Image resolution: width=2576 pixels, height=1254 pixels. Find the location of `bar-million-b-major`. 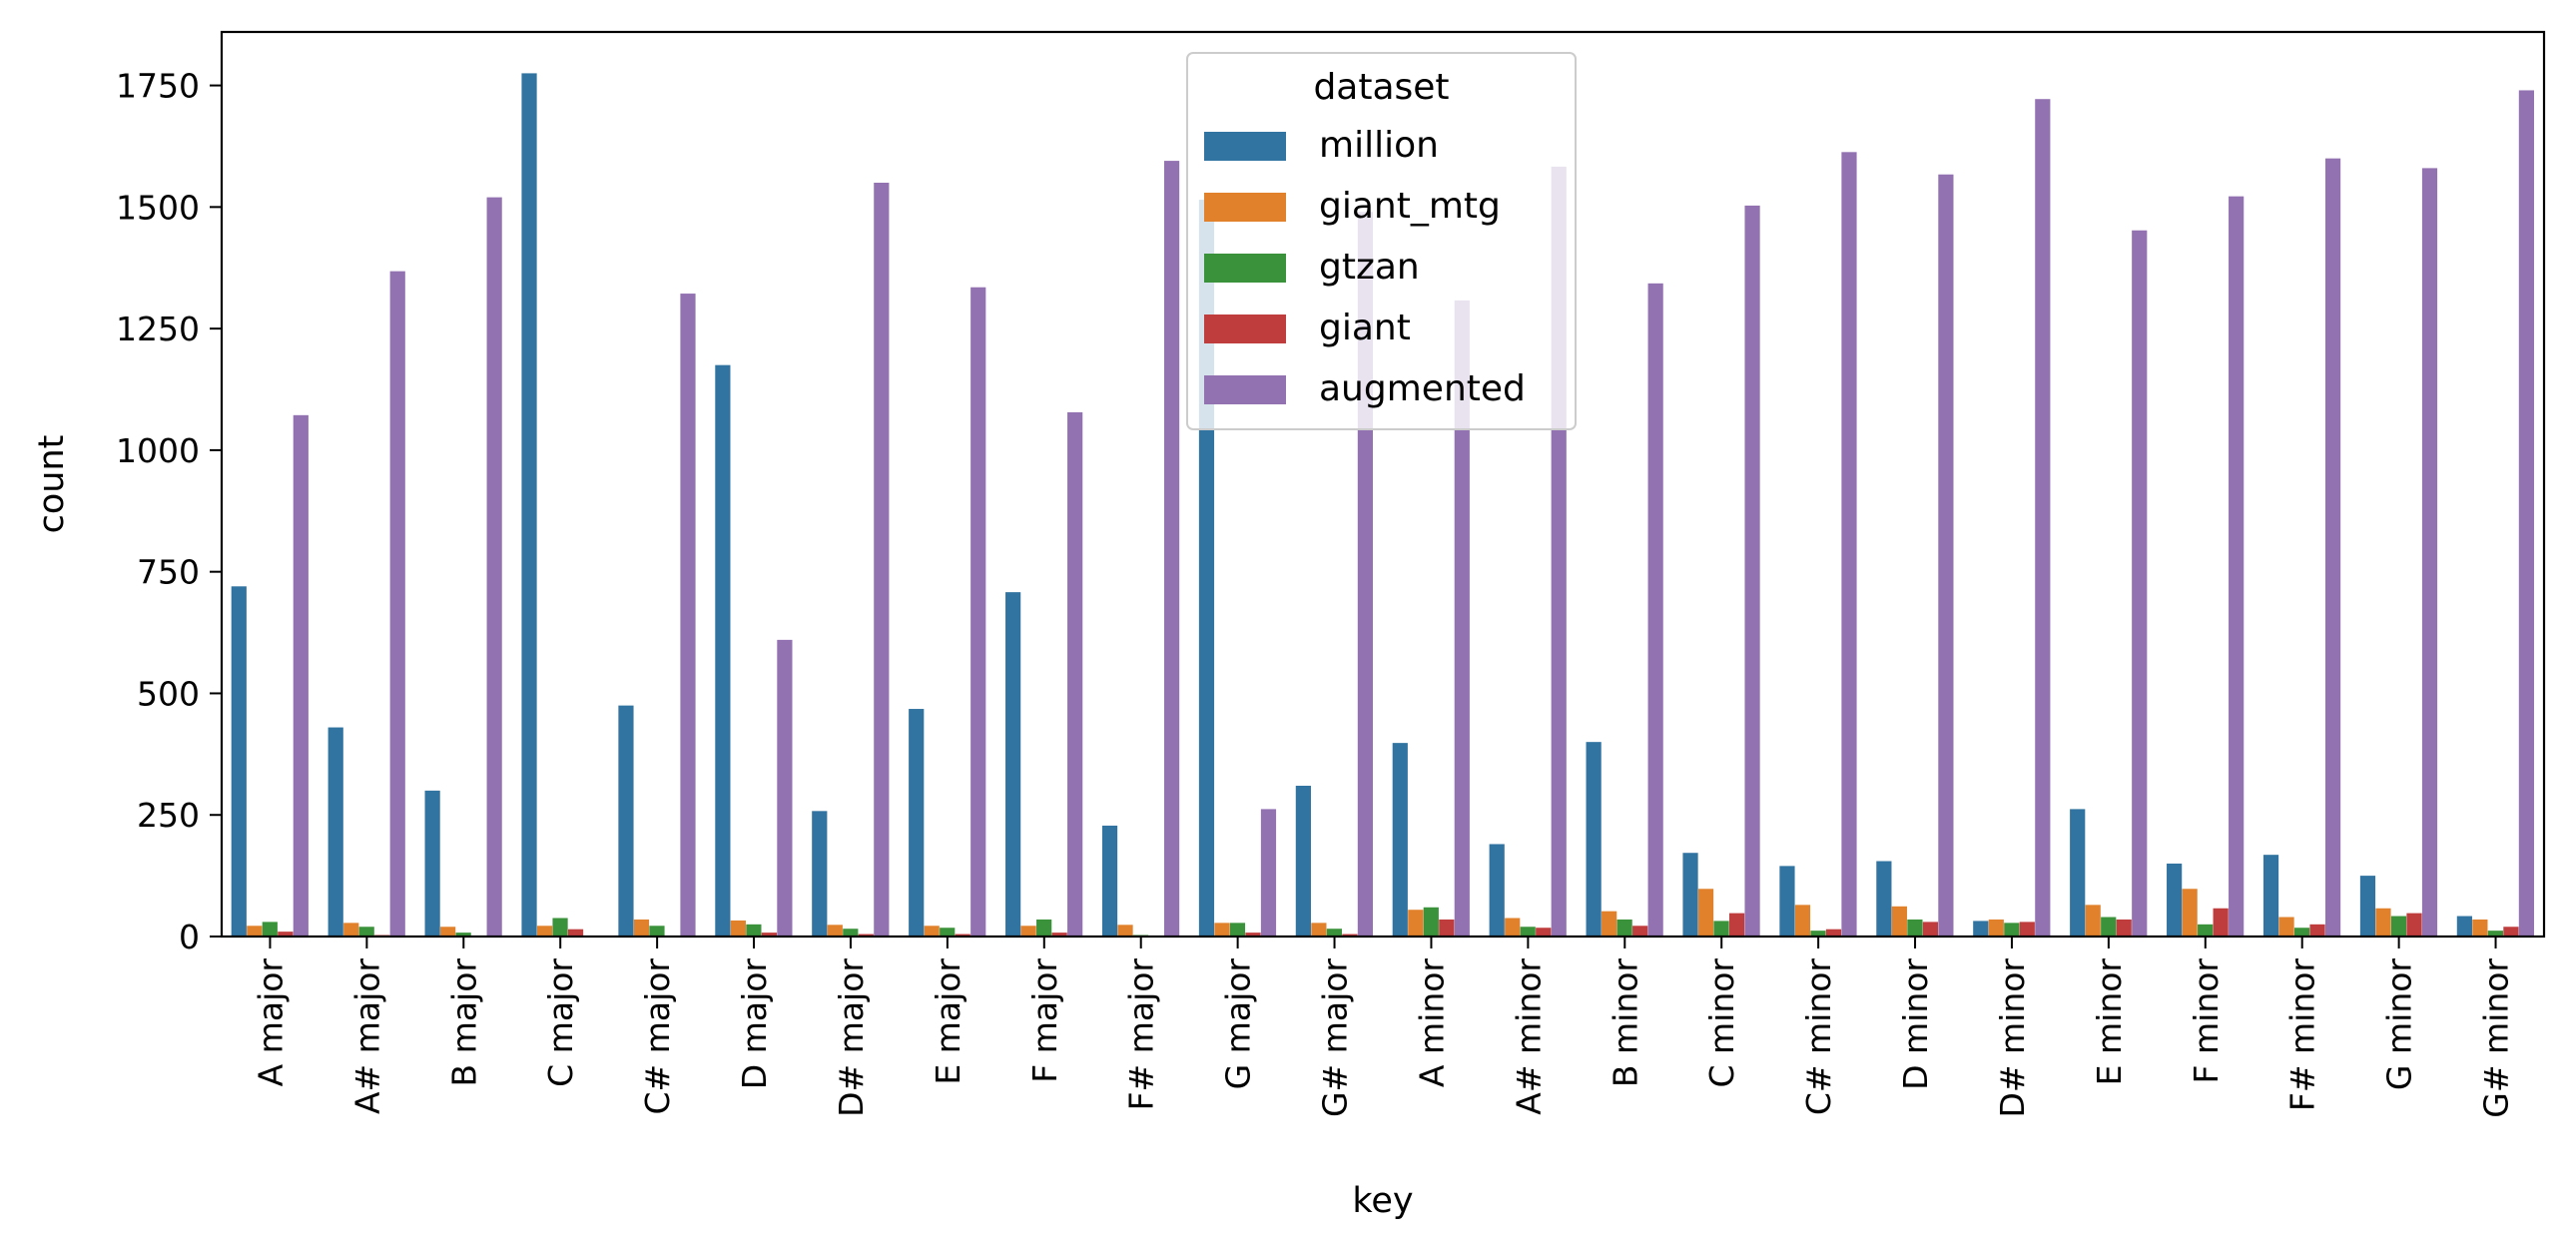

bar-million-b-major is located at coordinates (432, 863).